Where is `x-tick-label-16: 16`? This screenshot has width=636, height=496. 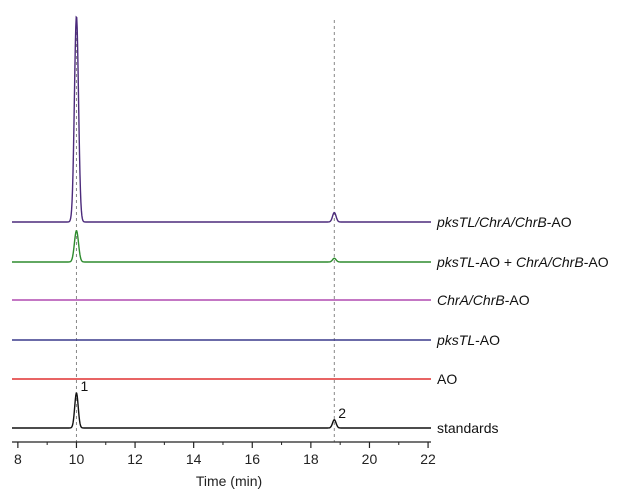 x-tick-label-16: 16 is located at coordinates (252, 459).